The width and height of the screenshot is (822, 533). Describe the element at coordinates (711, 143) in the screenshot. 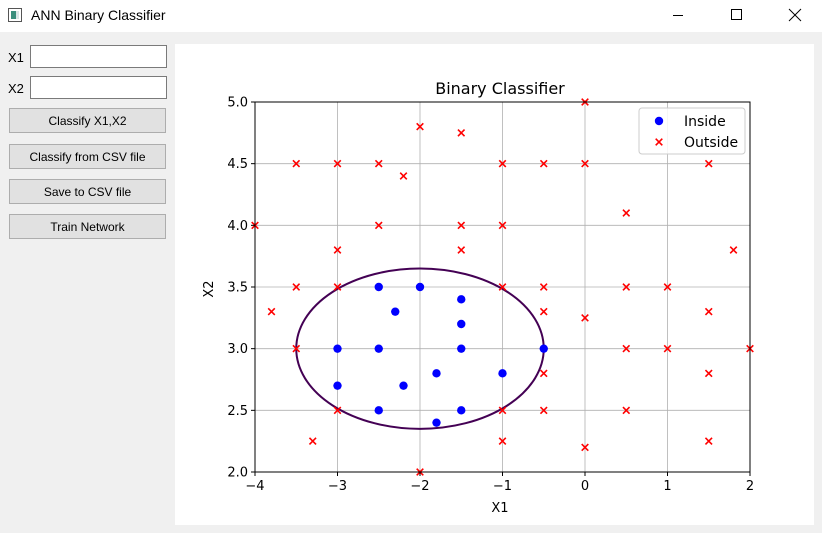

I see `legend-outside-label: Outside` at that location.